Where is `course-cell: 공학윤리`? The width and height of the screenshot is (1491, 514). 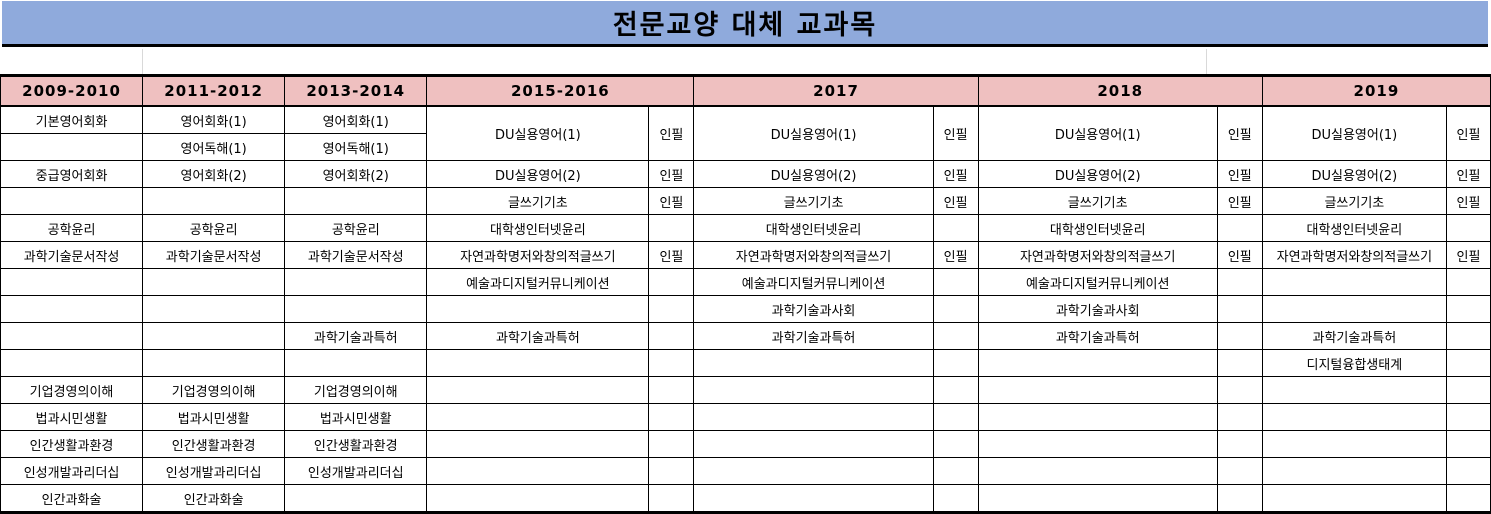 course-cell: 공학윤리 is located at coordinates (356, 228).